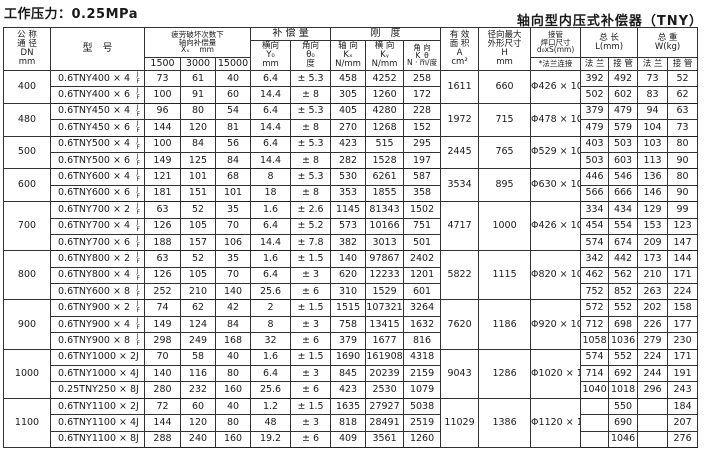 The image size is (713, 469). I want to click on lateral-y-cell: 6.4, so click(271, 144).